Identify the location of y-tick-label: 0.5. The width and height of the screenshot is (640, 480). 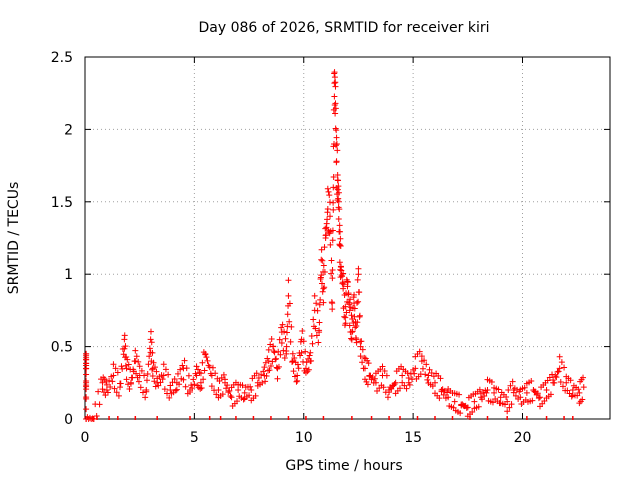
(62, 348).